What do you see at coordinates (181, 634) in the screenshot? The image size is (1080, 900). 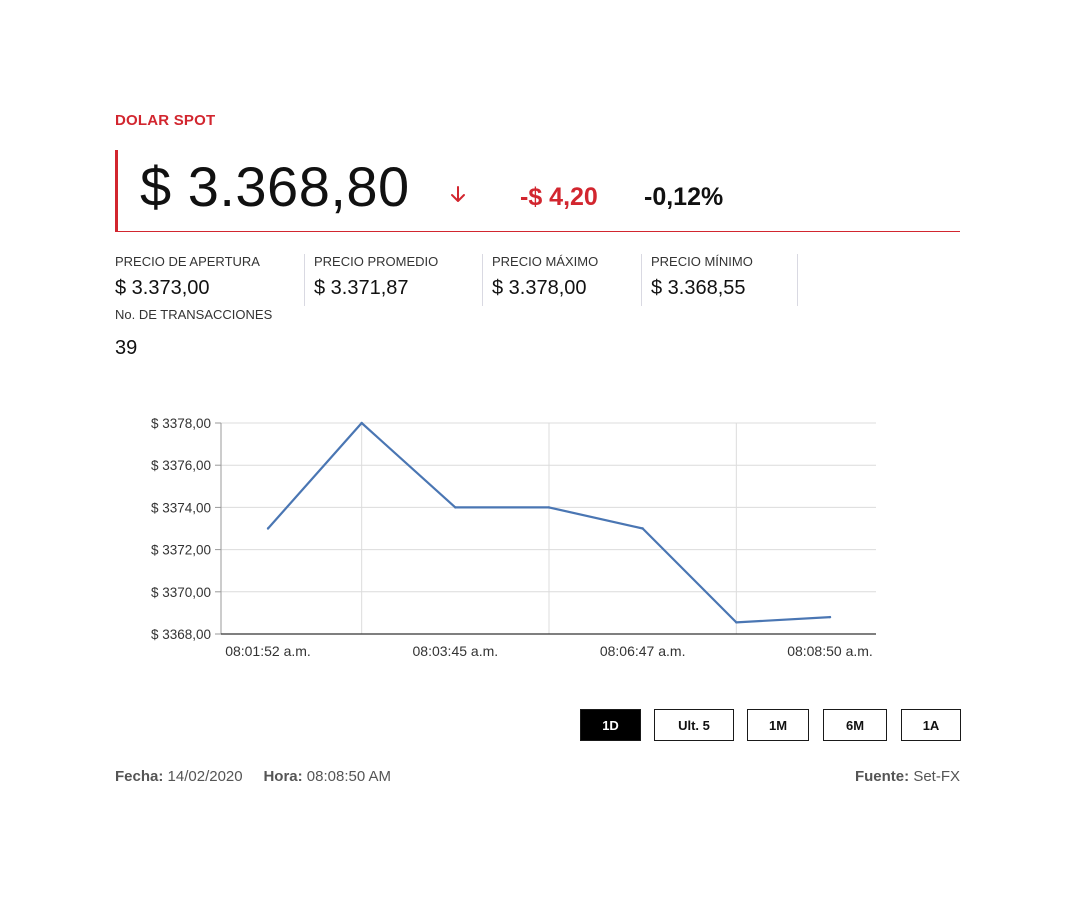 I see `y-tick-label: $ 3368,00` at bounding box center [181, 634].